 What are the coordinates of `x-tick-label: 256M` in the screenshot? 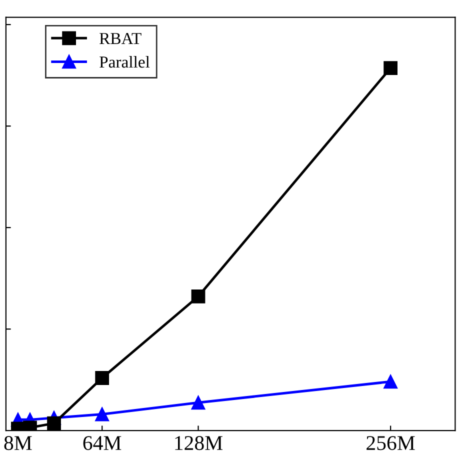 It's located at (390, 443).